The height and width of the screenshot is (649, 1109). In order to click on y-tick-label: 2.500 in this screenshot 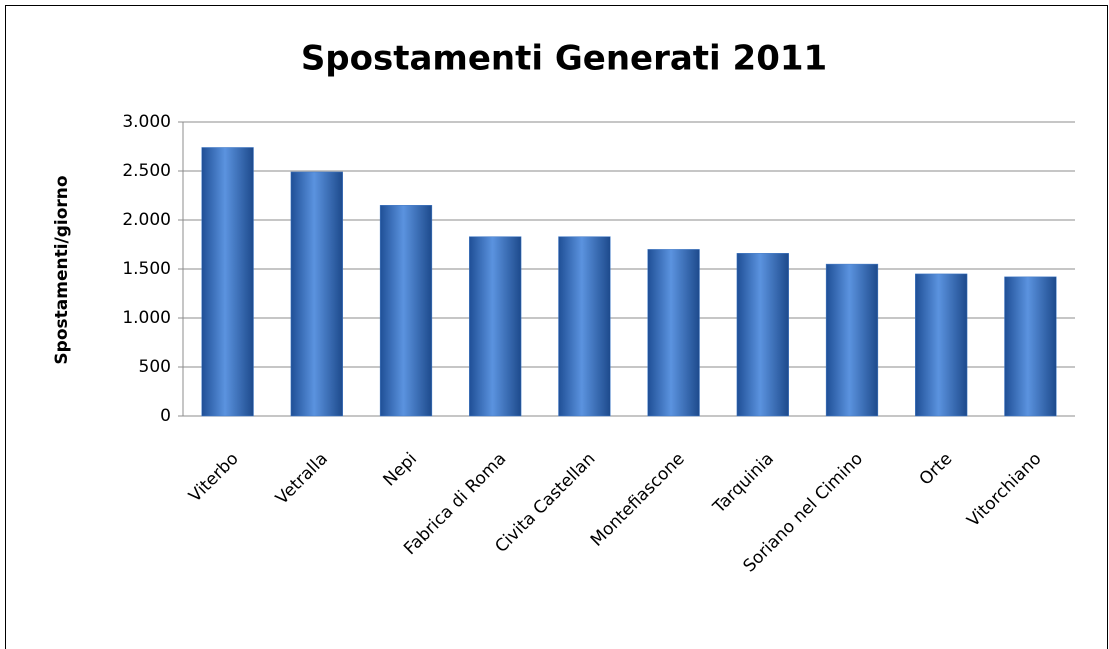, I will do `click(146, 171)`.